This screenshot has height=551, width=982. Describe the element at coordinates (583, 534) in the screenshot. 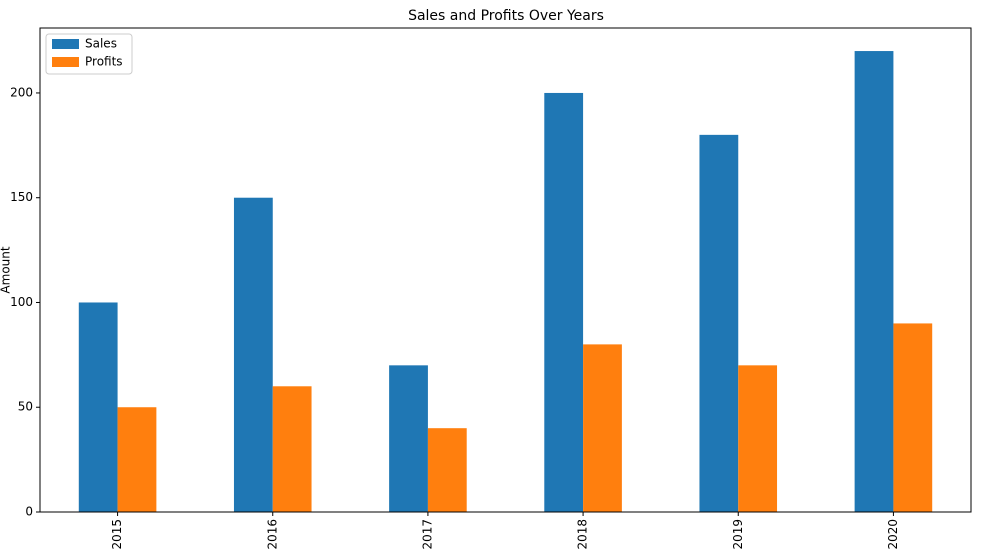

I see `x-tick-label: 2018` at that location.